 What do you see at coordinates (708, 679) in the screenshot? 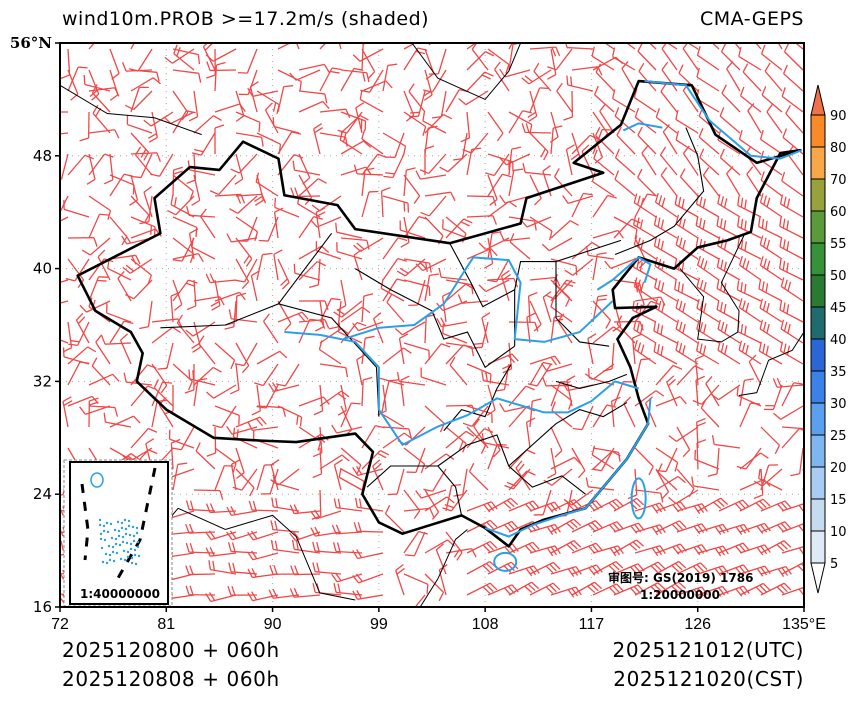
I see `valid-time-cst: 2025121020(CST)` at bounding box center [708, 679].